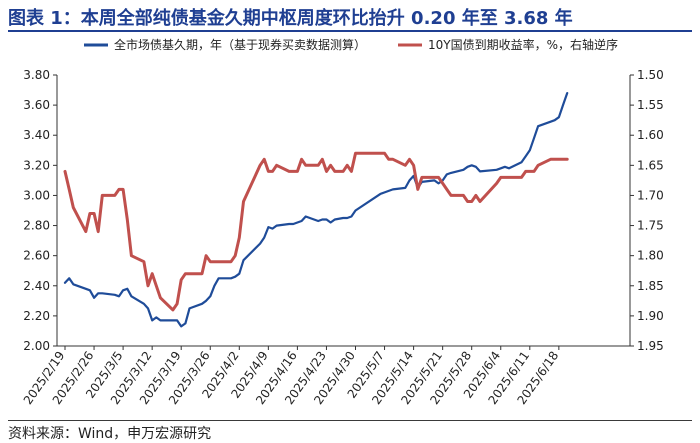  What do you see at coordinates (650, 135) in the screenshot?
I see `y-right-tick-label: 1.60` at bounding box center [650, 135].